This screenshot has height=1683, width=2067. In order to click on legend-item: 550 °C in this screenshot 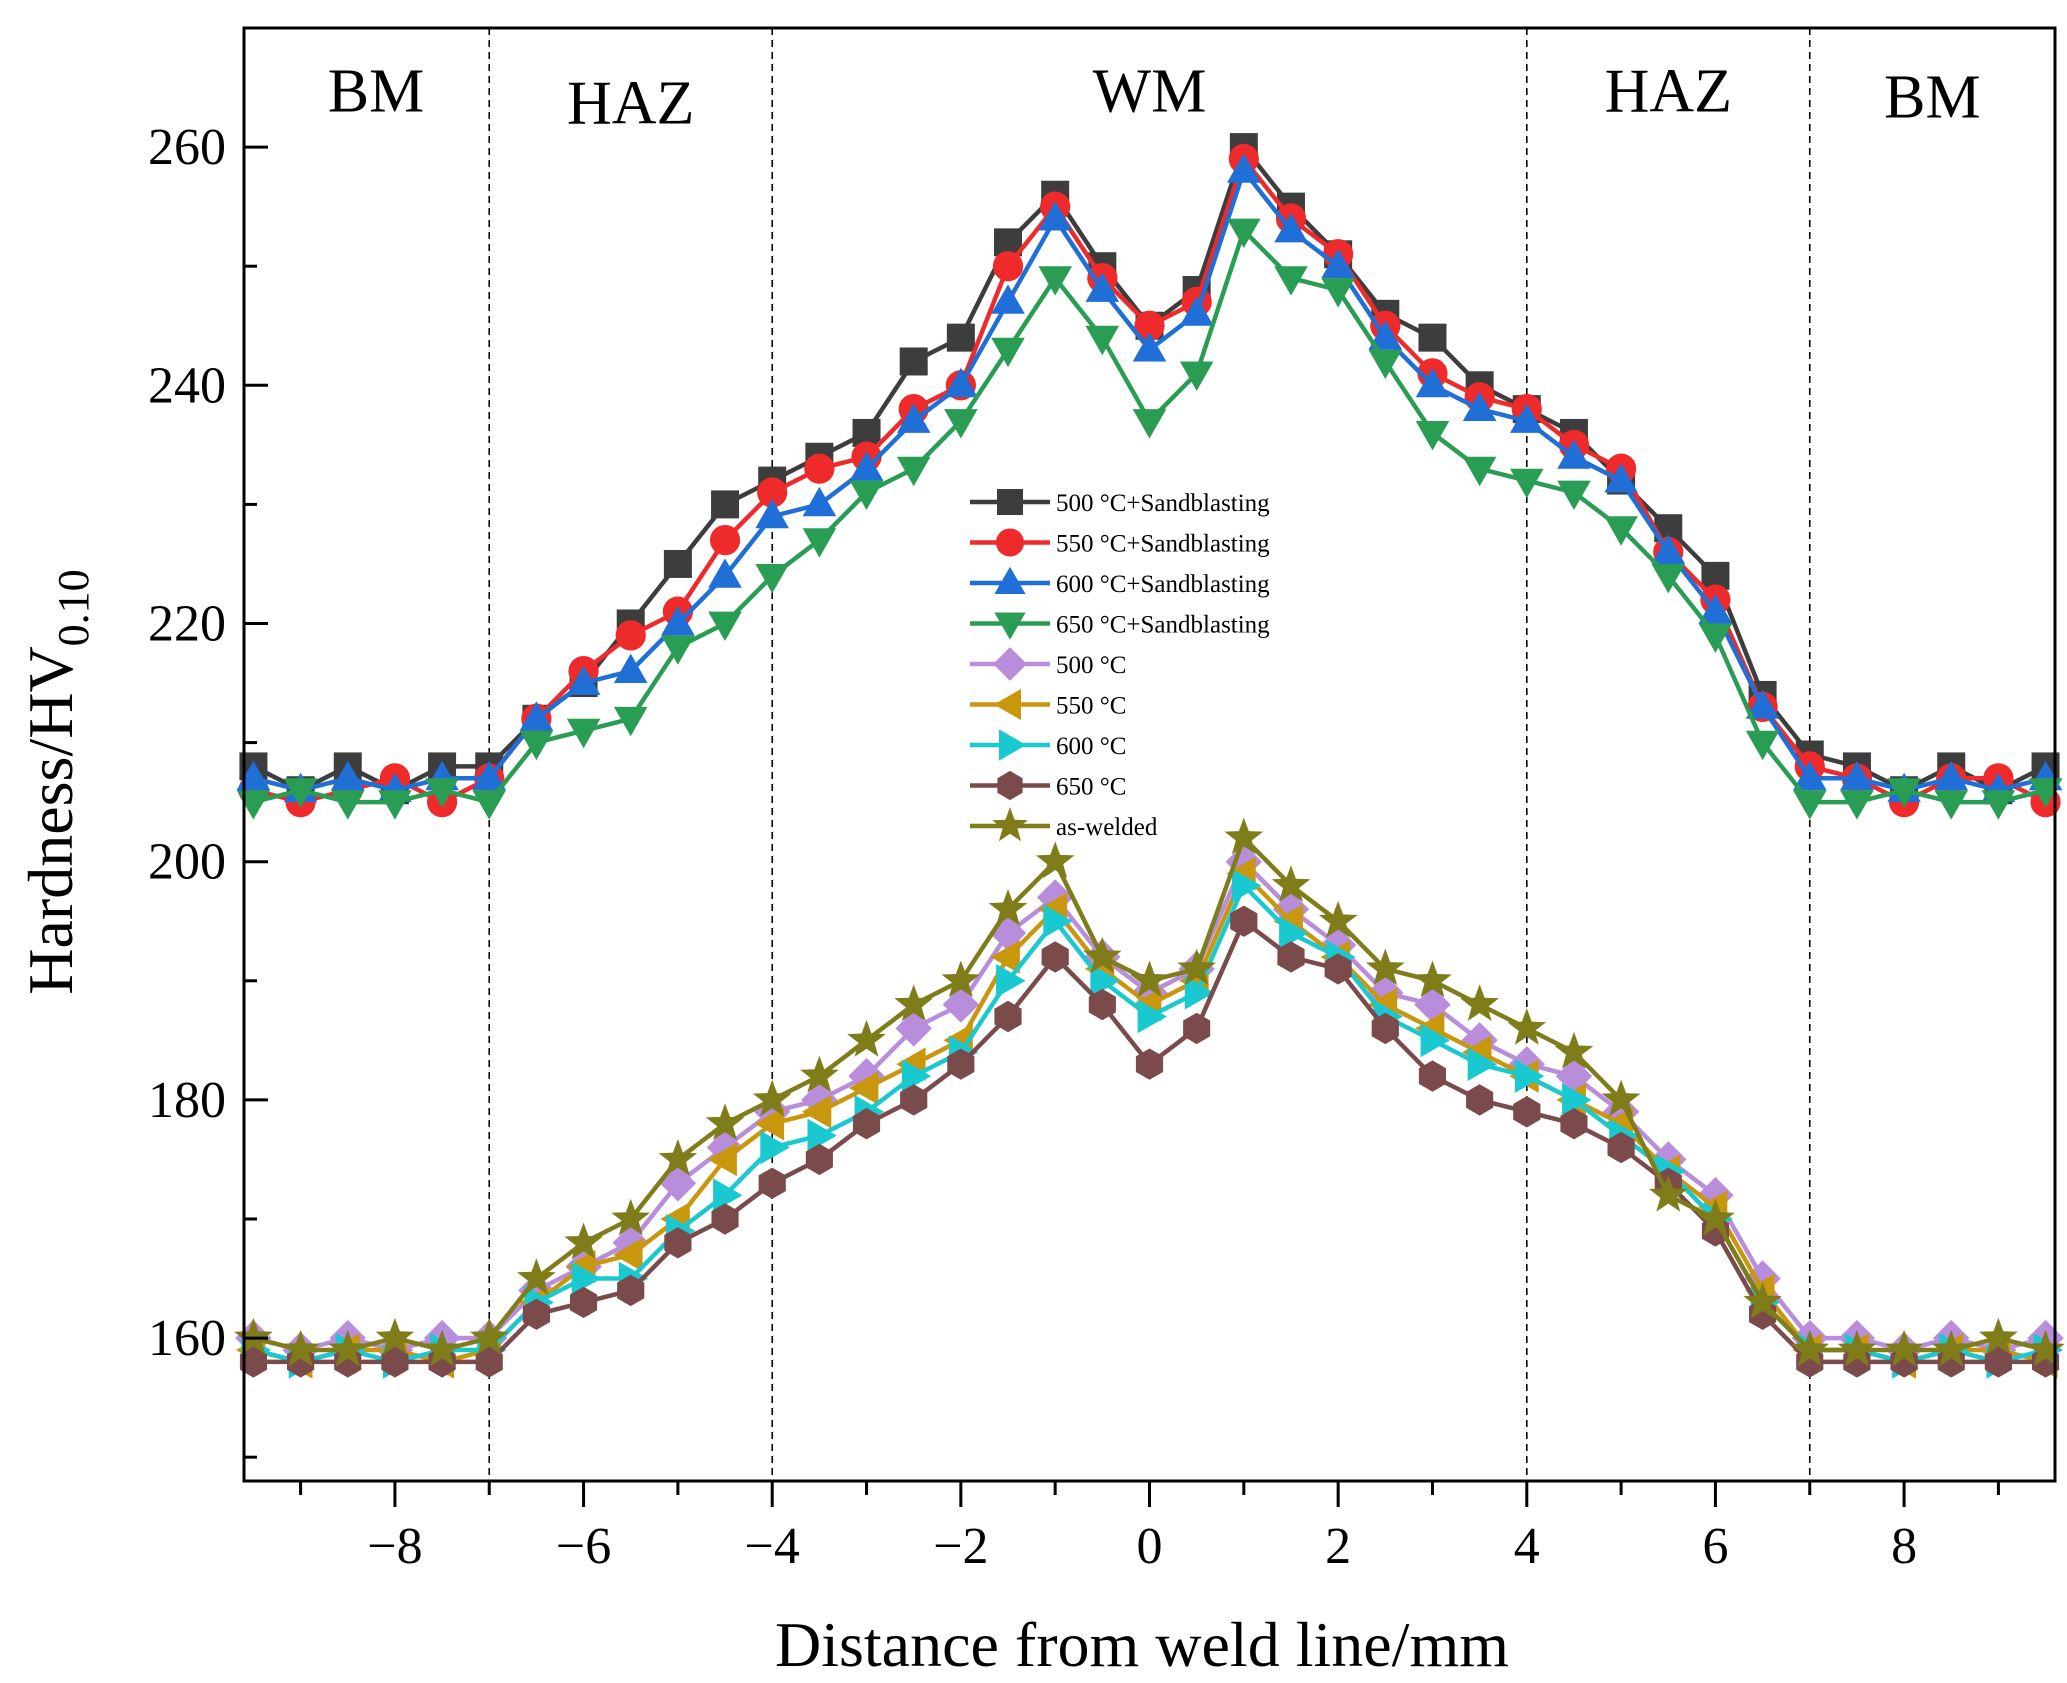, I will do `click(1048, 704)`.